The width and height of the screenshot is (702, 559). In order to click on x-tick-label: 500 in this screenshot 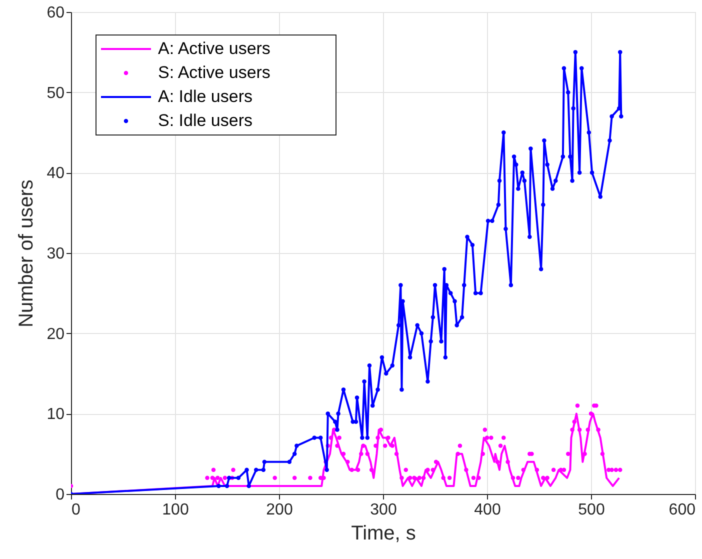, I will do `click(591, 510)`.